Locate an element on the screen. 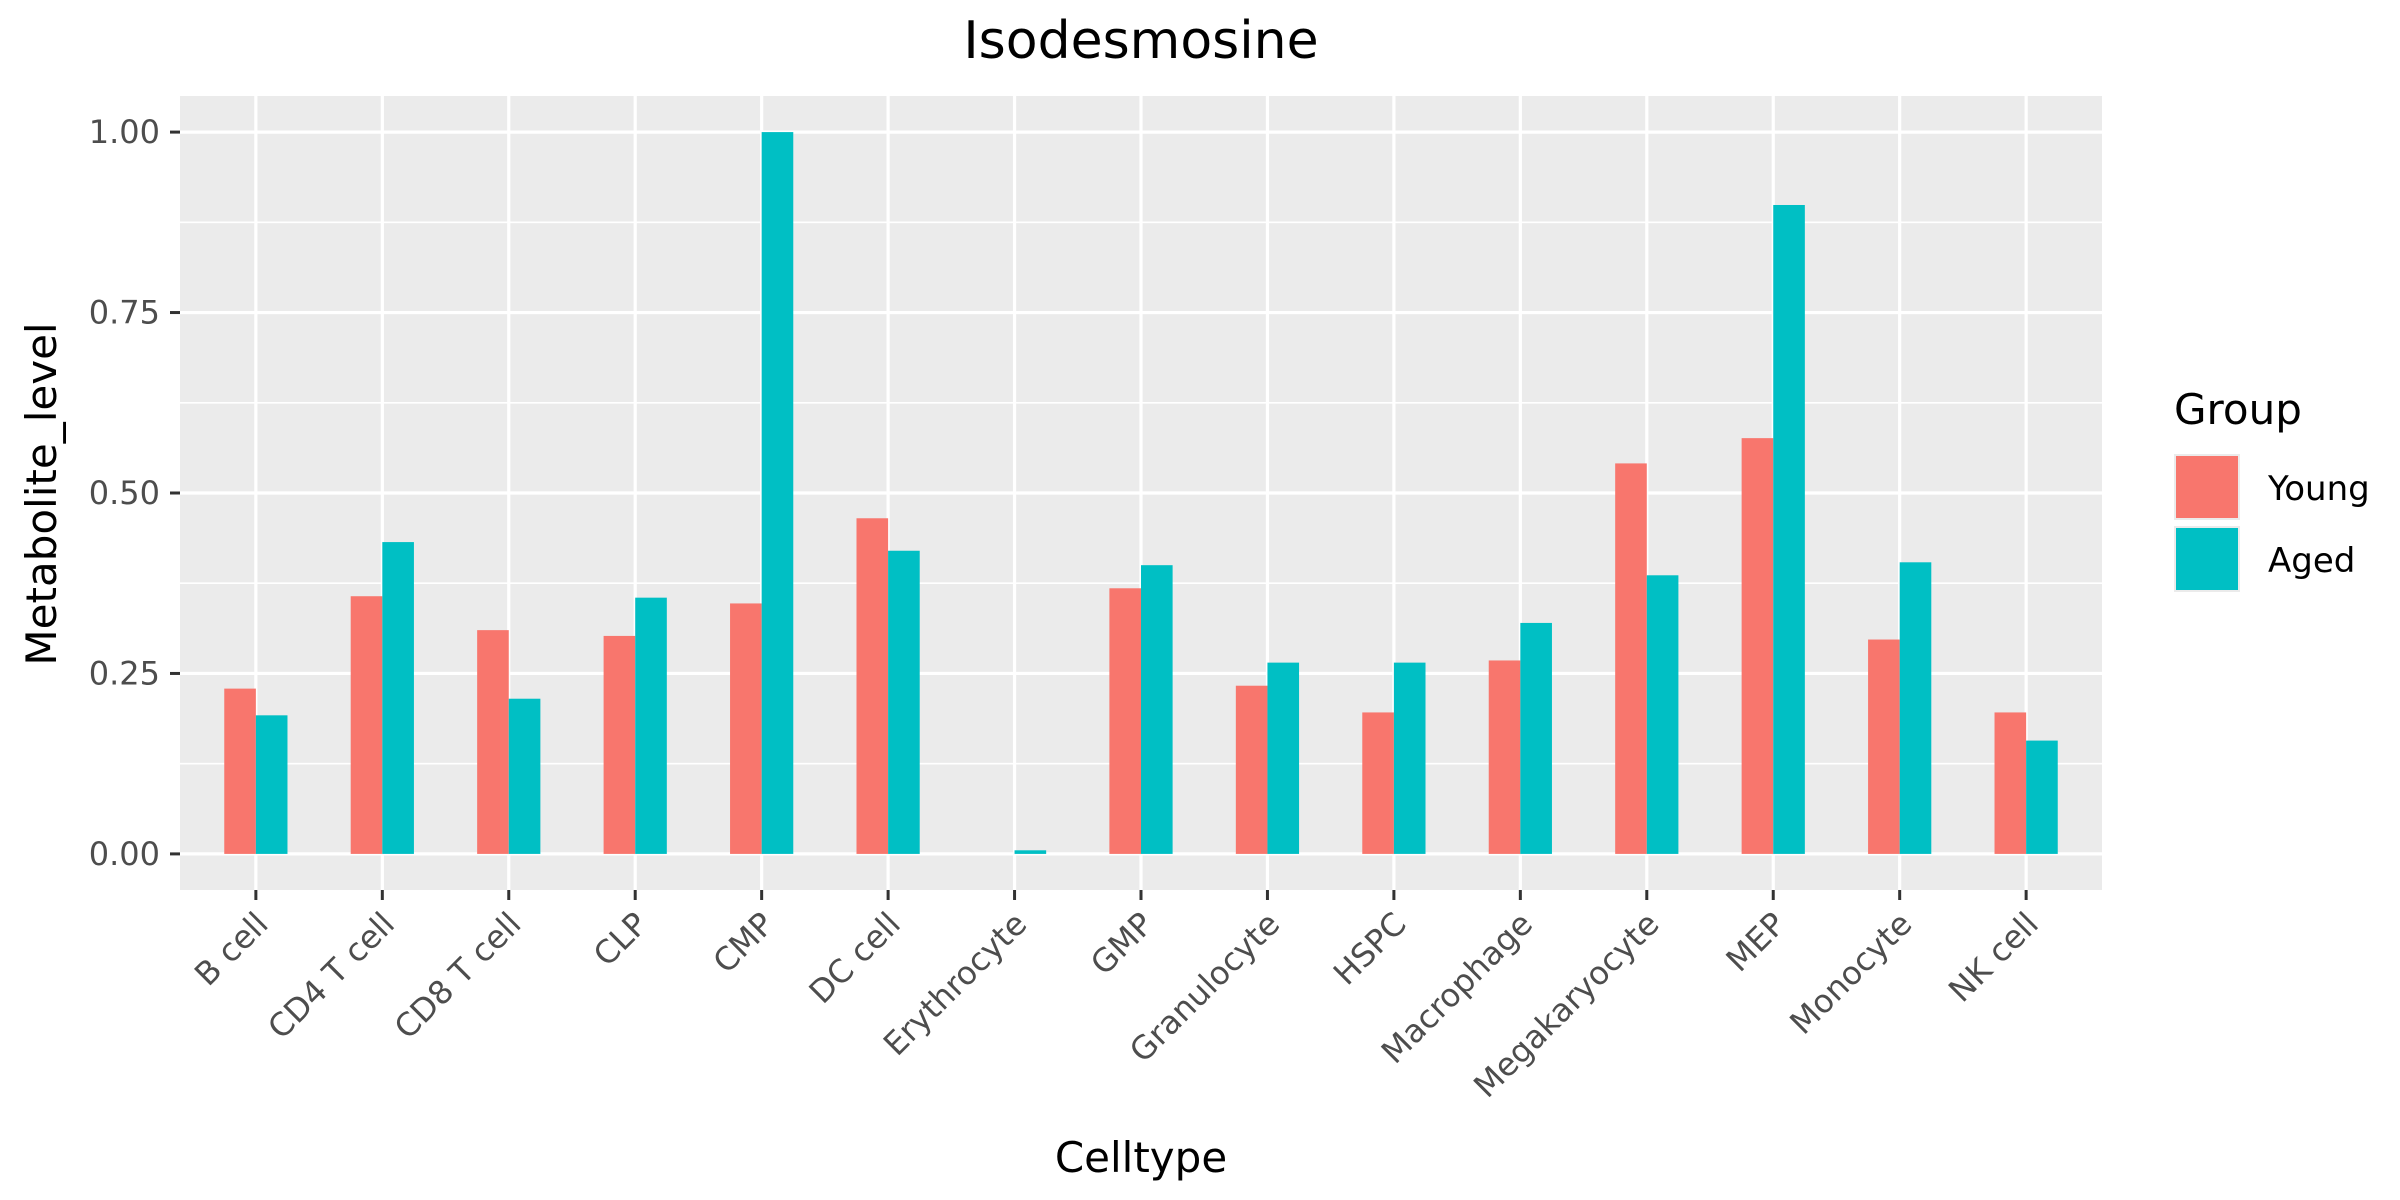  bar-aged-b-cell is located at coordinates (271, 784).